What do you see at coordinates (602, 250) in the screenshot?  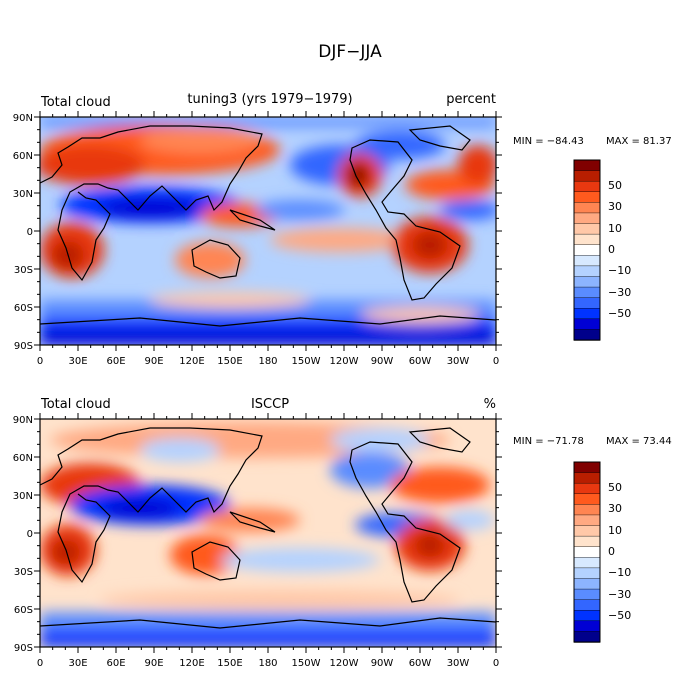 I see `colorbar-model: 50 30 10 0 −10 −30 −50` at bounding box center [602, 250].